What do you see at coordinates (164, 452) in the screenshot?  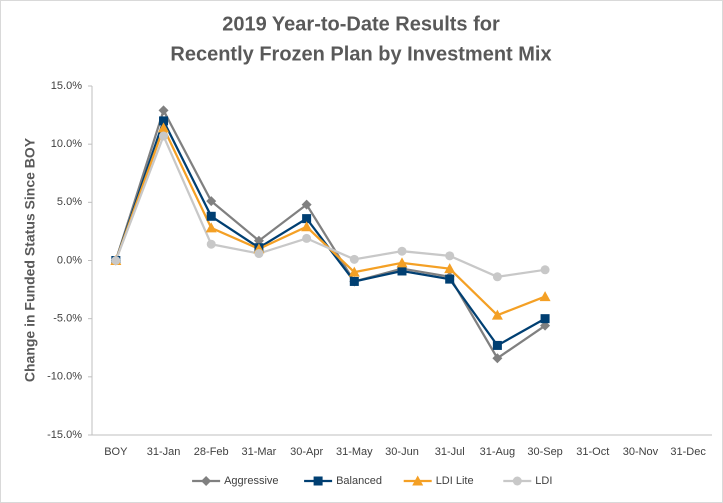 I see `x-tick-label: 31-Jan` at bounding box center [164, 452].